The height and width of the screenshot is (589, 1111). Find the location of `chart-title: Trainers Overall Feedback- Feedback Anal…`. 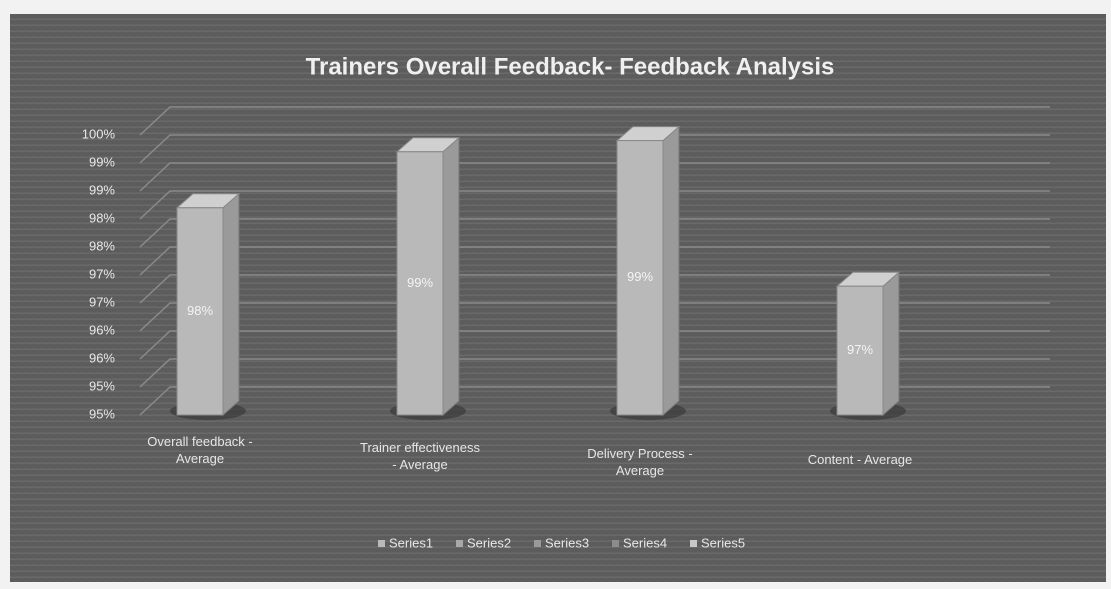

chart-title: Trainers Overall Feedback- Feedback Anal… is located at coordinates (570, 66).